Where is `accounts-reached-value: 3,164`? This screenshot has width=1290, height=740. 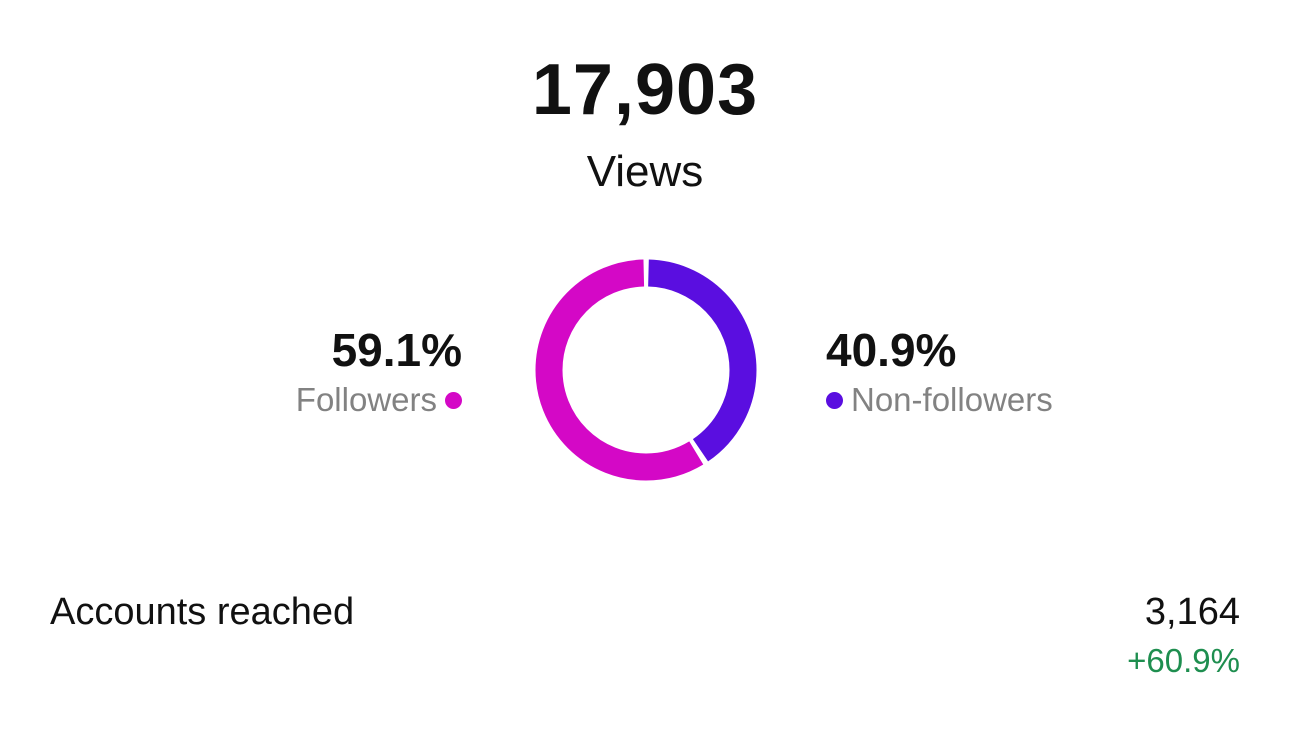 accounts-reached-value: 3,164 is located at coordinates (1192, 612).